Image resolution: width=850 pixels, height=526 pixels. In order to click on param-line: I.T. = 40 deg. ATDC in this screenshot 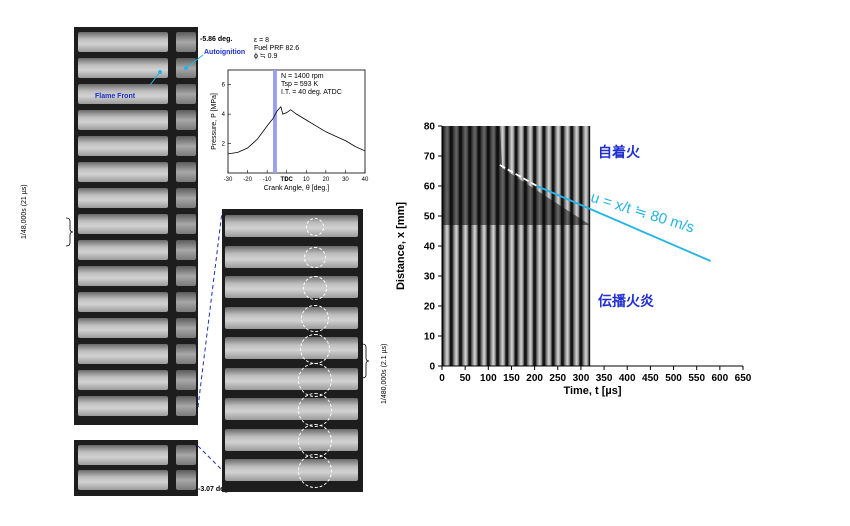, I will do `click(311, 92)`.